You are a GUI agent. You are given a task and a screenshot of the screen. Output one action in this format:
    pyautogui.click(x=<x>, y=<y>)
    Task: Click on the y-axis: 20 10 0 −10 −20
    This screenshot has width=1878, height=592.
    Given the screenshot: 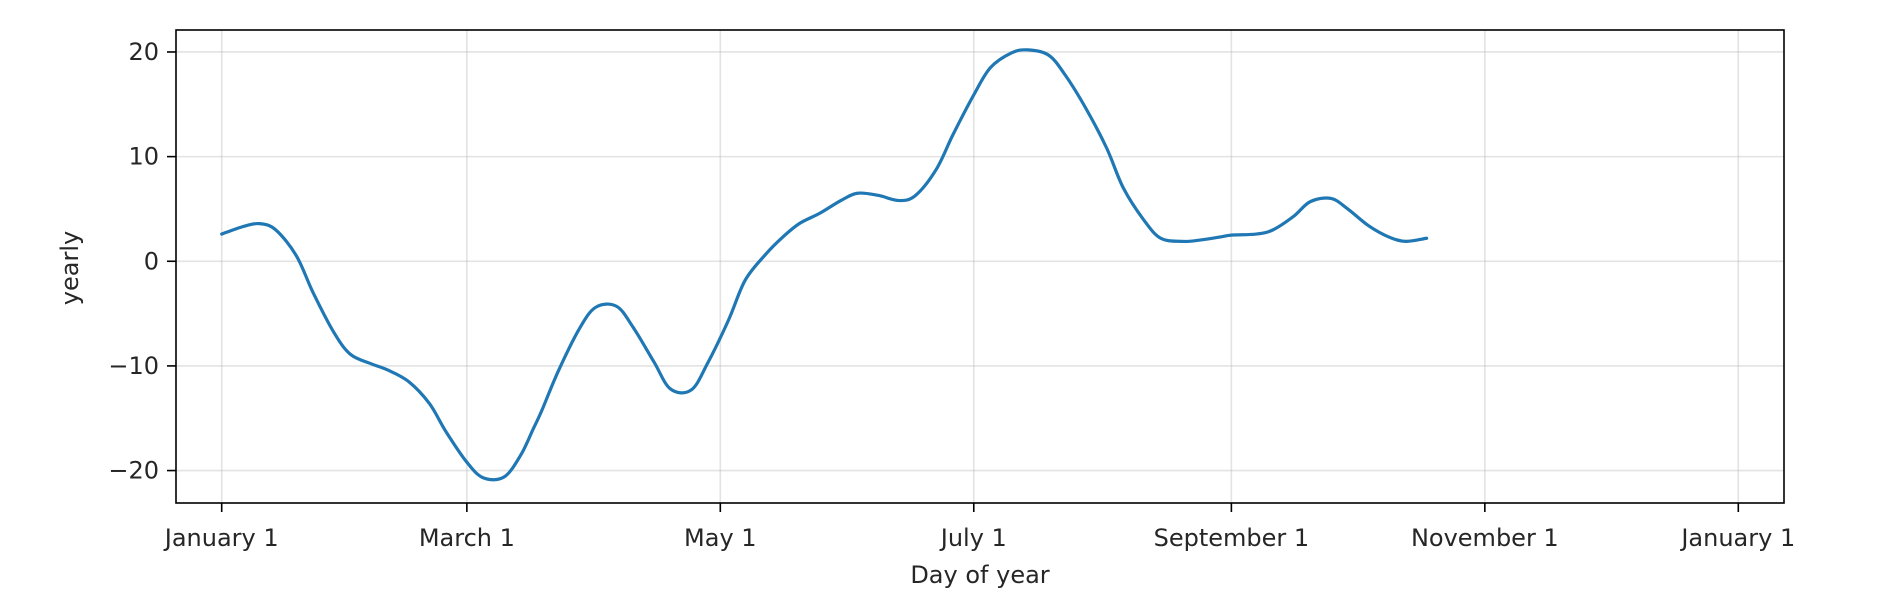 What is the action you would take?
    pyautogui.click(x=142, y=261)
    